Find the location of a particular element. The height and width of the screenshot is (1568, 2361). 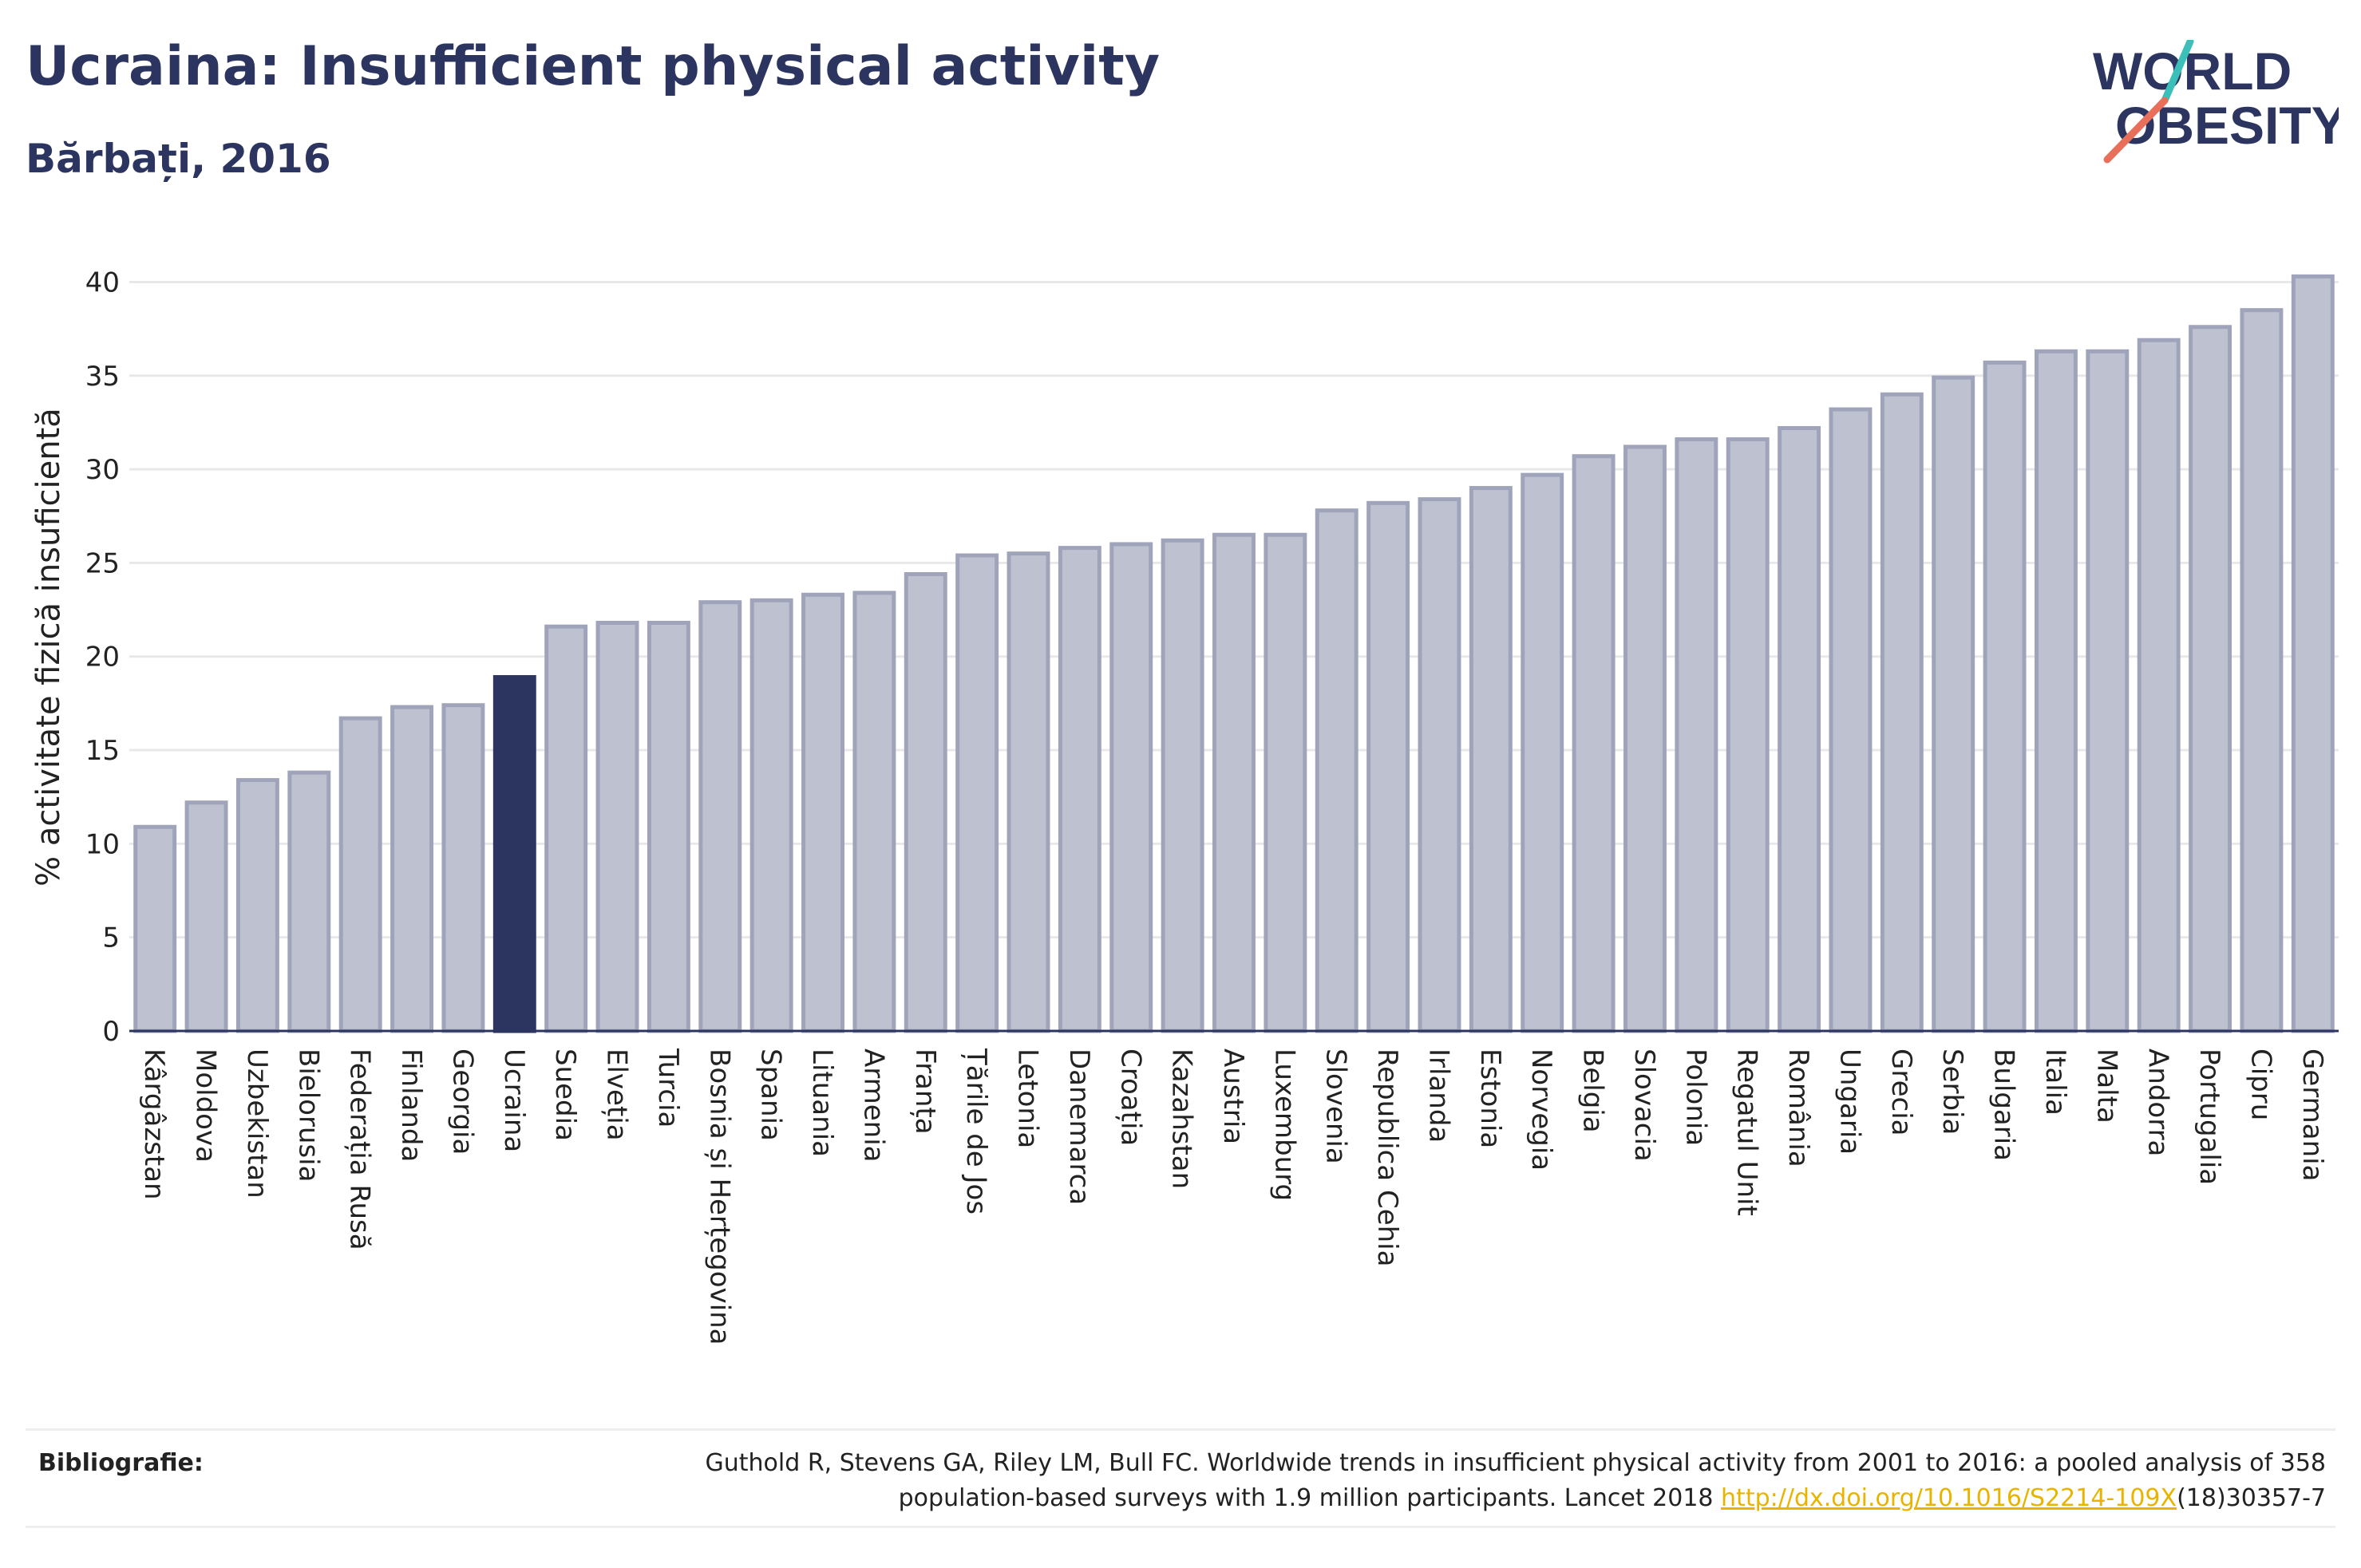

bibliography-bottom-divider is located at coordinates (1180, 1527).